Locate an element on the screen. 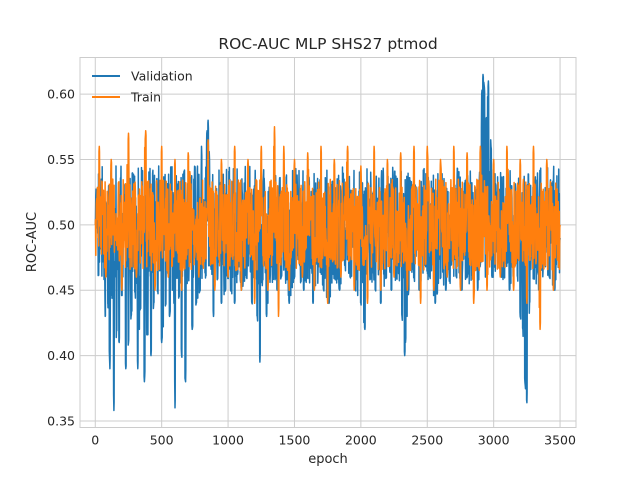  y-tick-label: 0.35 is located at coordinates (61, 420).